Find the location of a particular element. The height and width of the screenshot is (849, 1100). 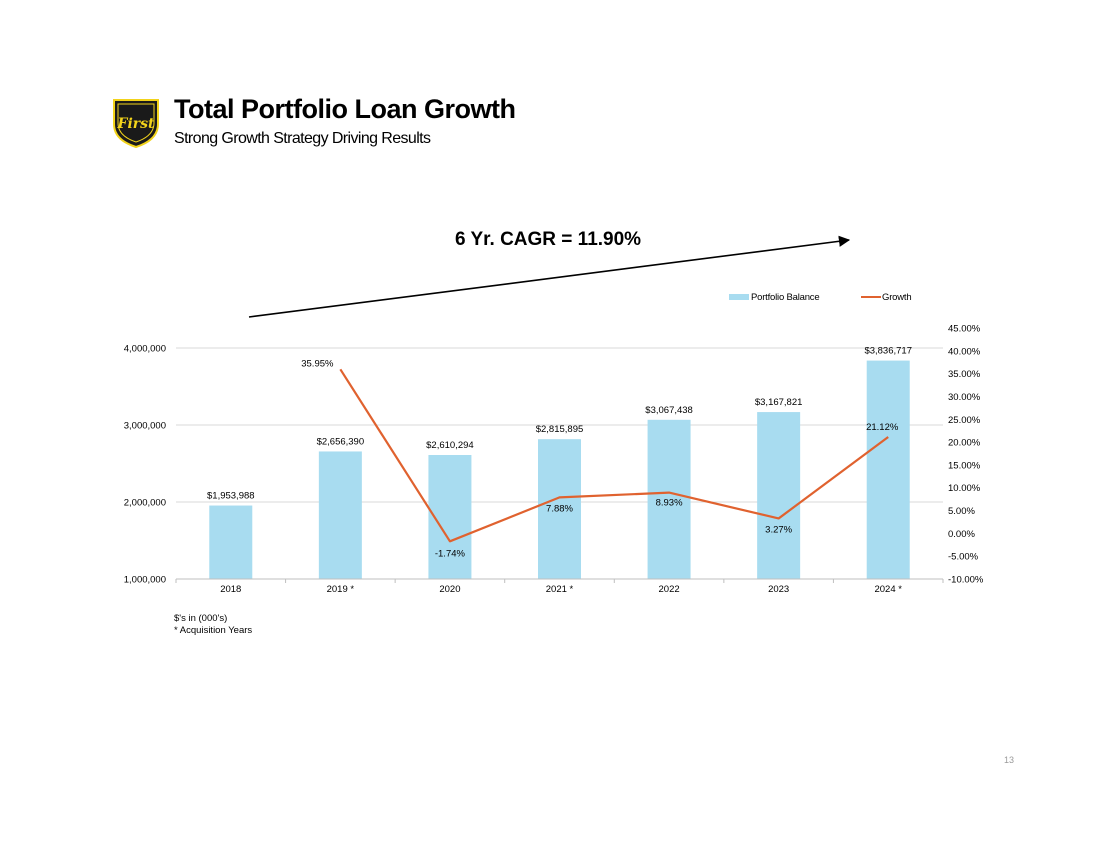

bar-data-label: $1,953,988 is located at coordinates (231, 496).